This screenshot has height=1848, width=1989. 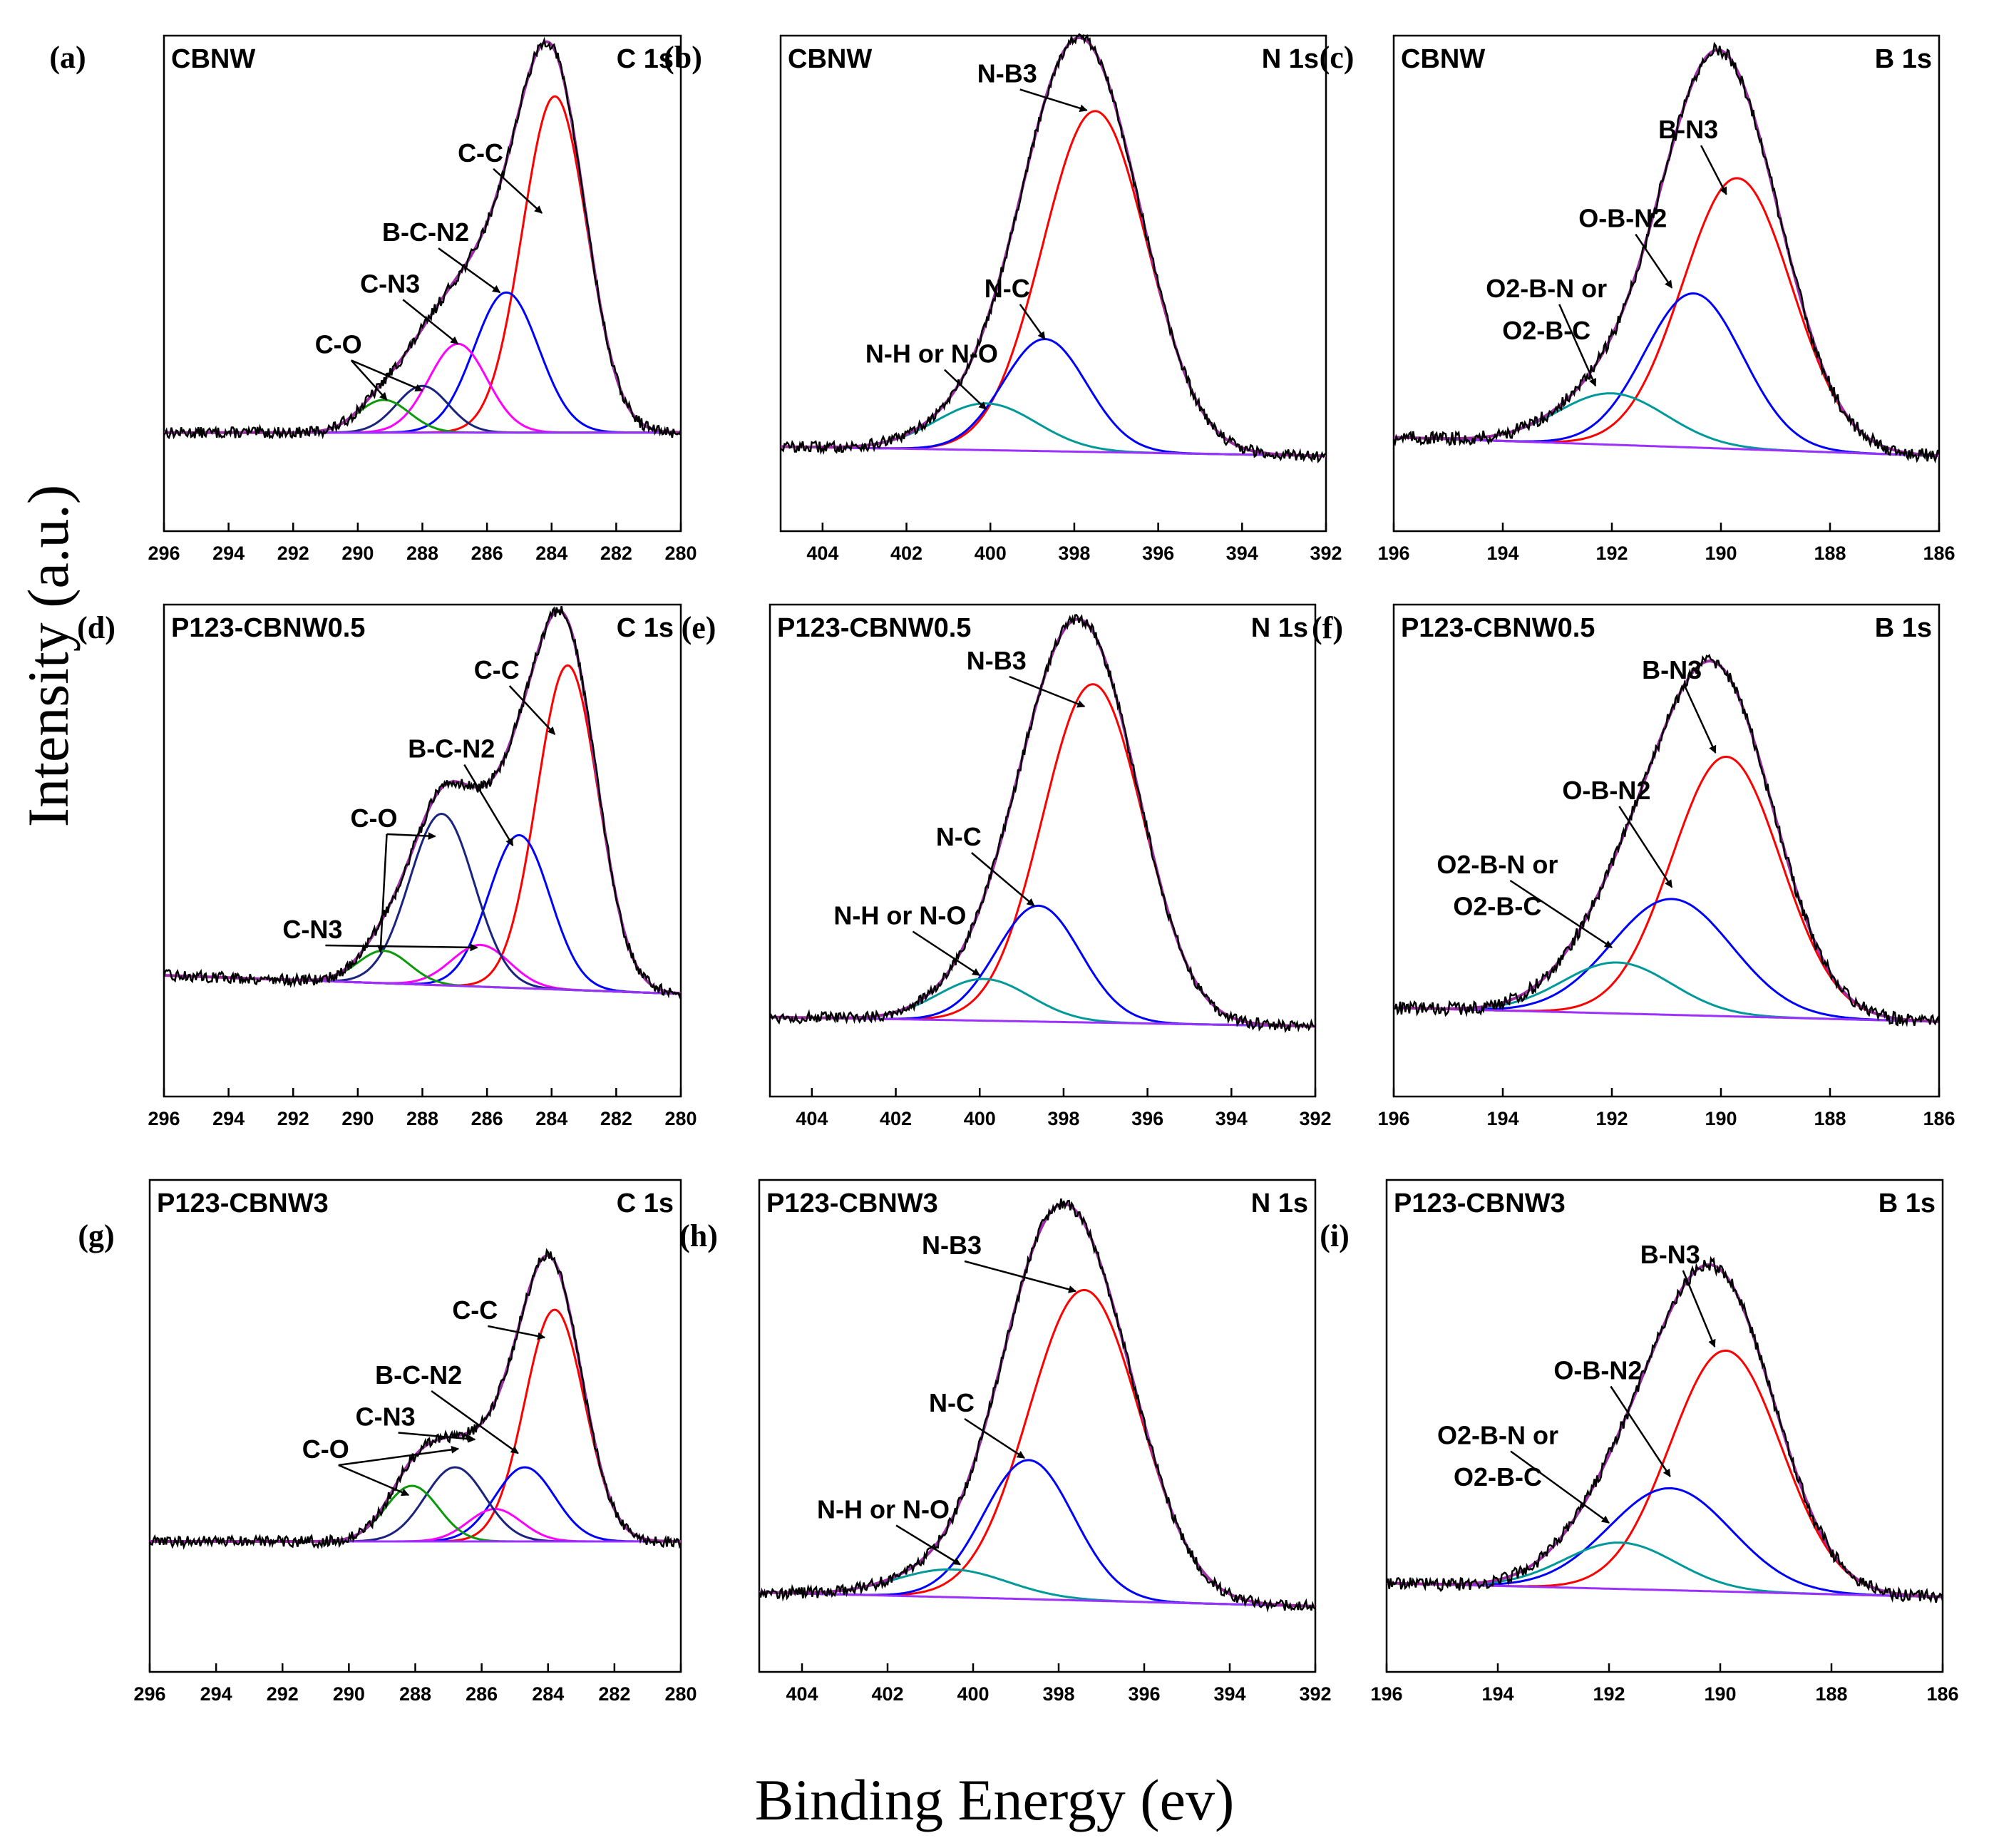 I want to click on panel-letter: (c), so click(x=1337, y=57).